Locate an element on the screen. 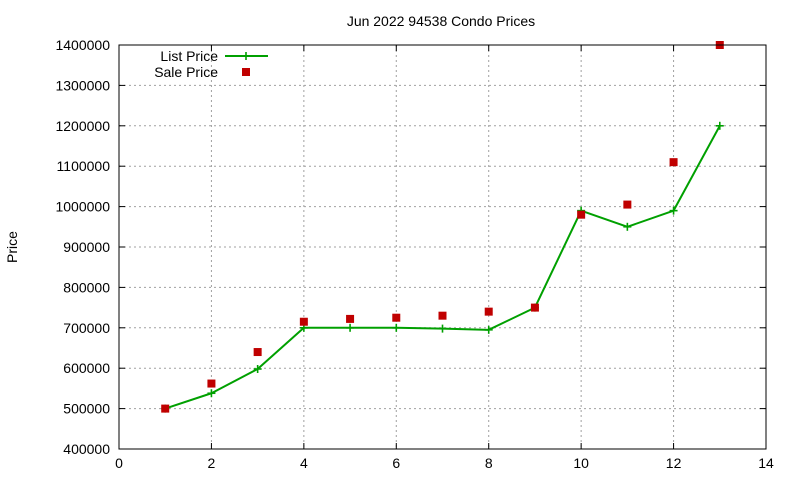 This screenshot has width=800, height=480. y-tick-label: 900000 is located at coordinates (86, 247).